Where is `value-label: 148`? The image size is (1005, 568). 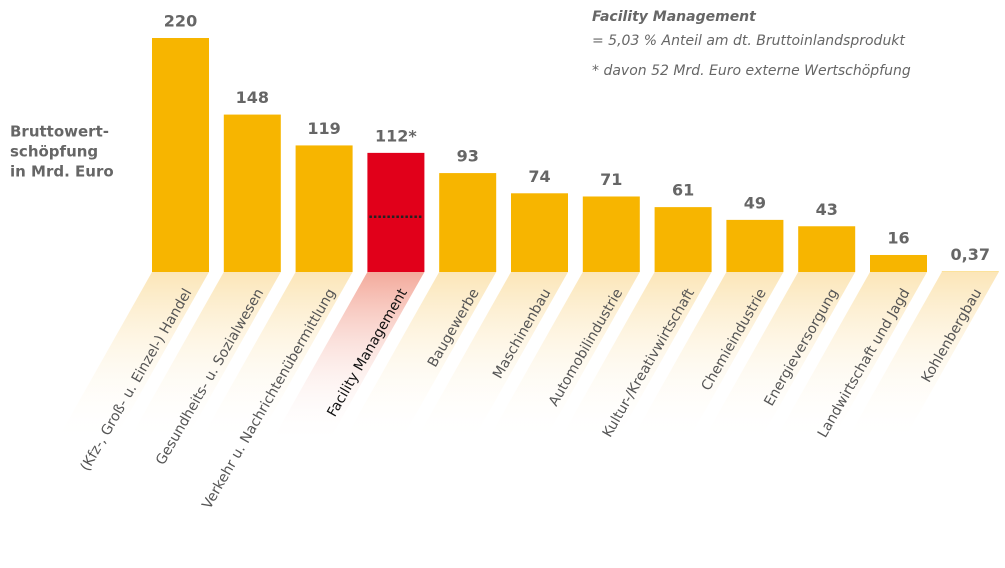
value-label: 148 is located at coordinates (252, 97).